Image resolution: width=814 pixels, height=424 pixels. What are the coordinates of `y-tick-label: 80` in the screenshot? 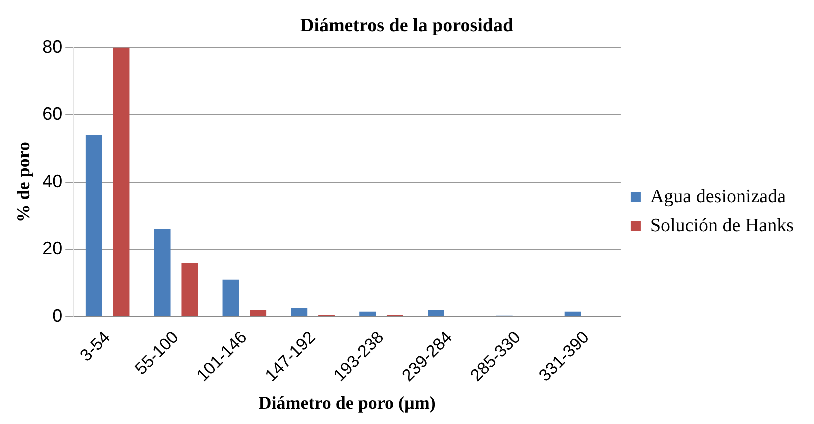 It's located at (52, 46).